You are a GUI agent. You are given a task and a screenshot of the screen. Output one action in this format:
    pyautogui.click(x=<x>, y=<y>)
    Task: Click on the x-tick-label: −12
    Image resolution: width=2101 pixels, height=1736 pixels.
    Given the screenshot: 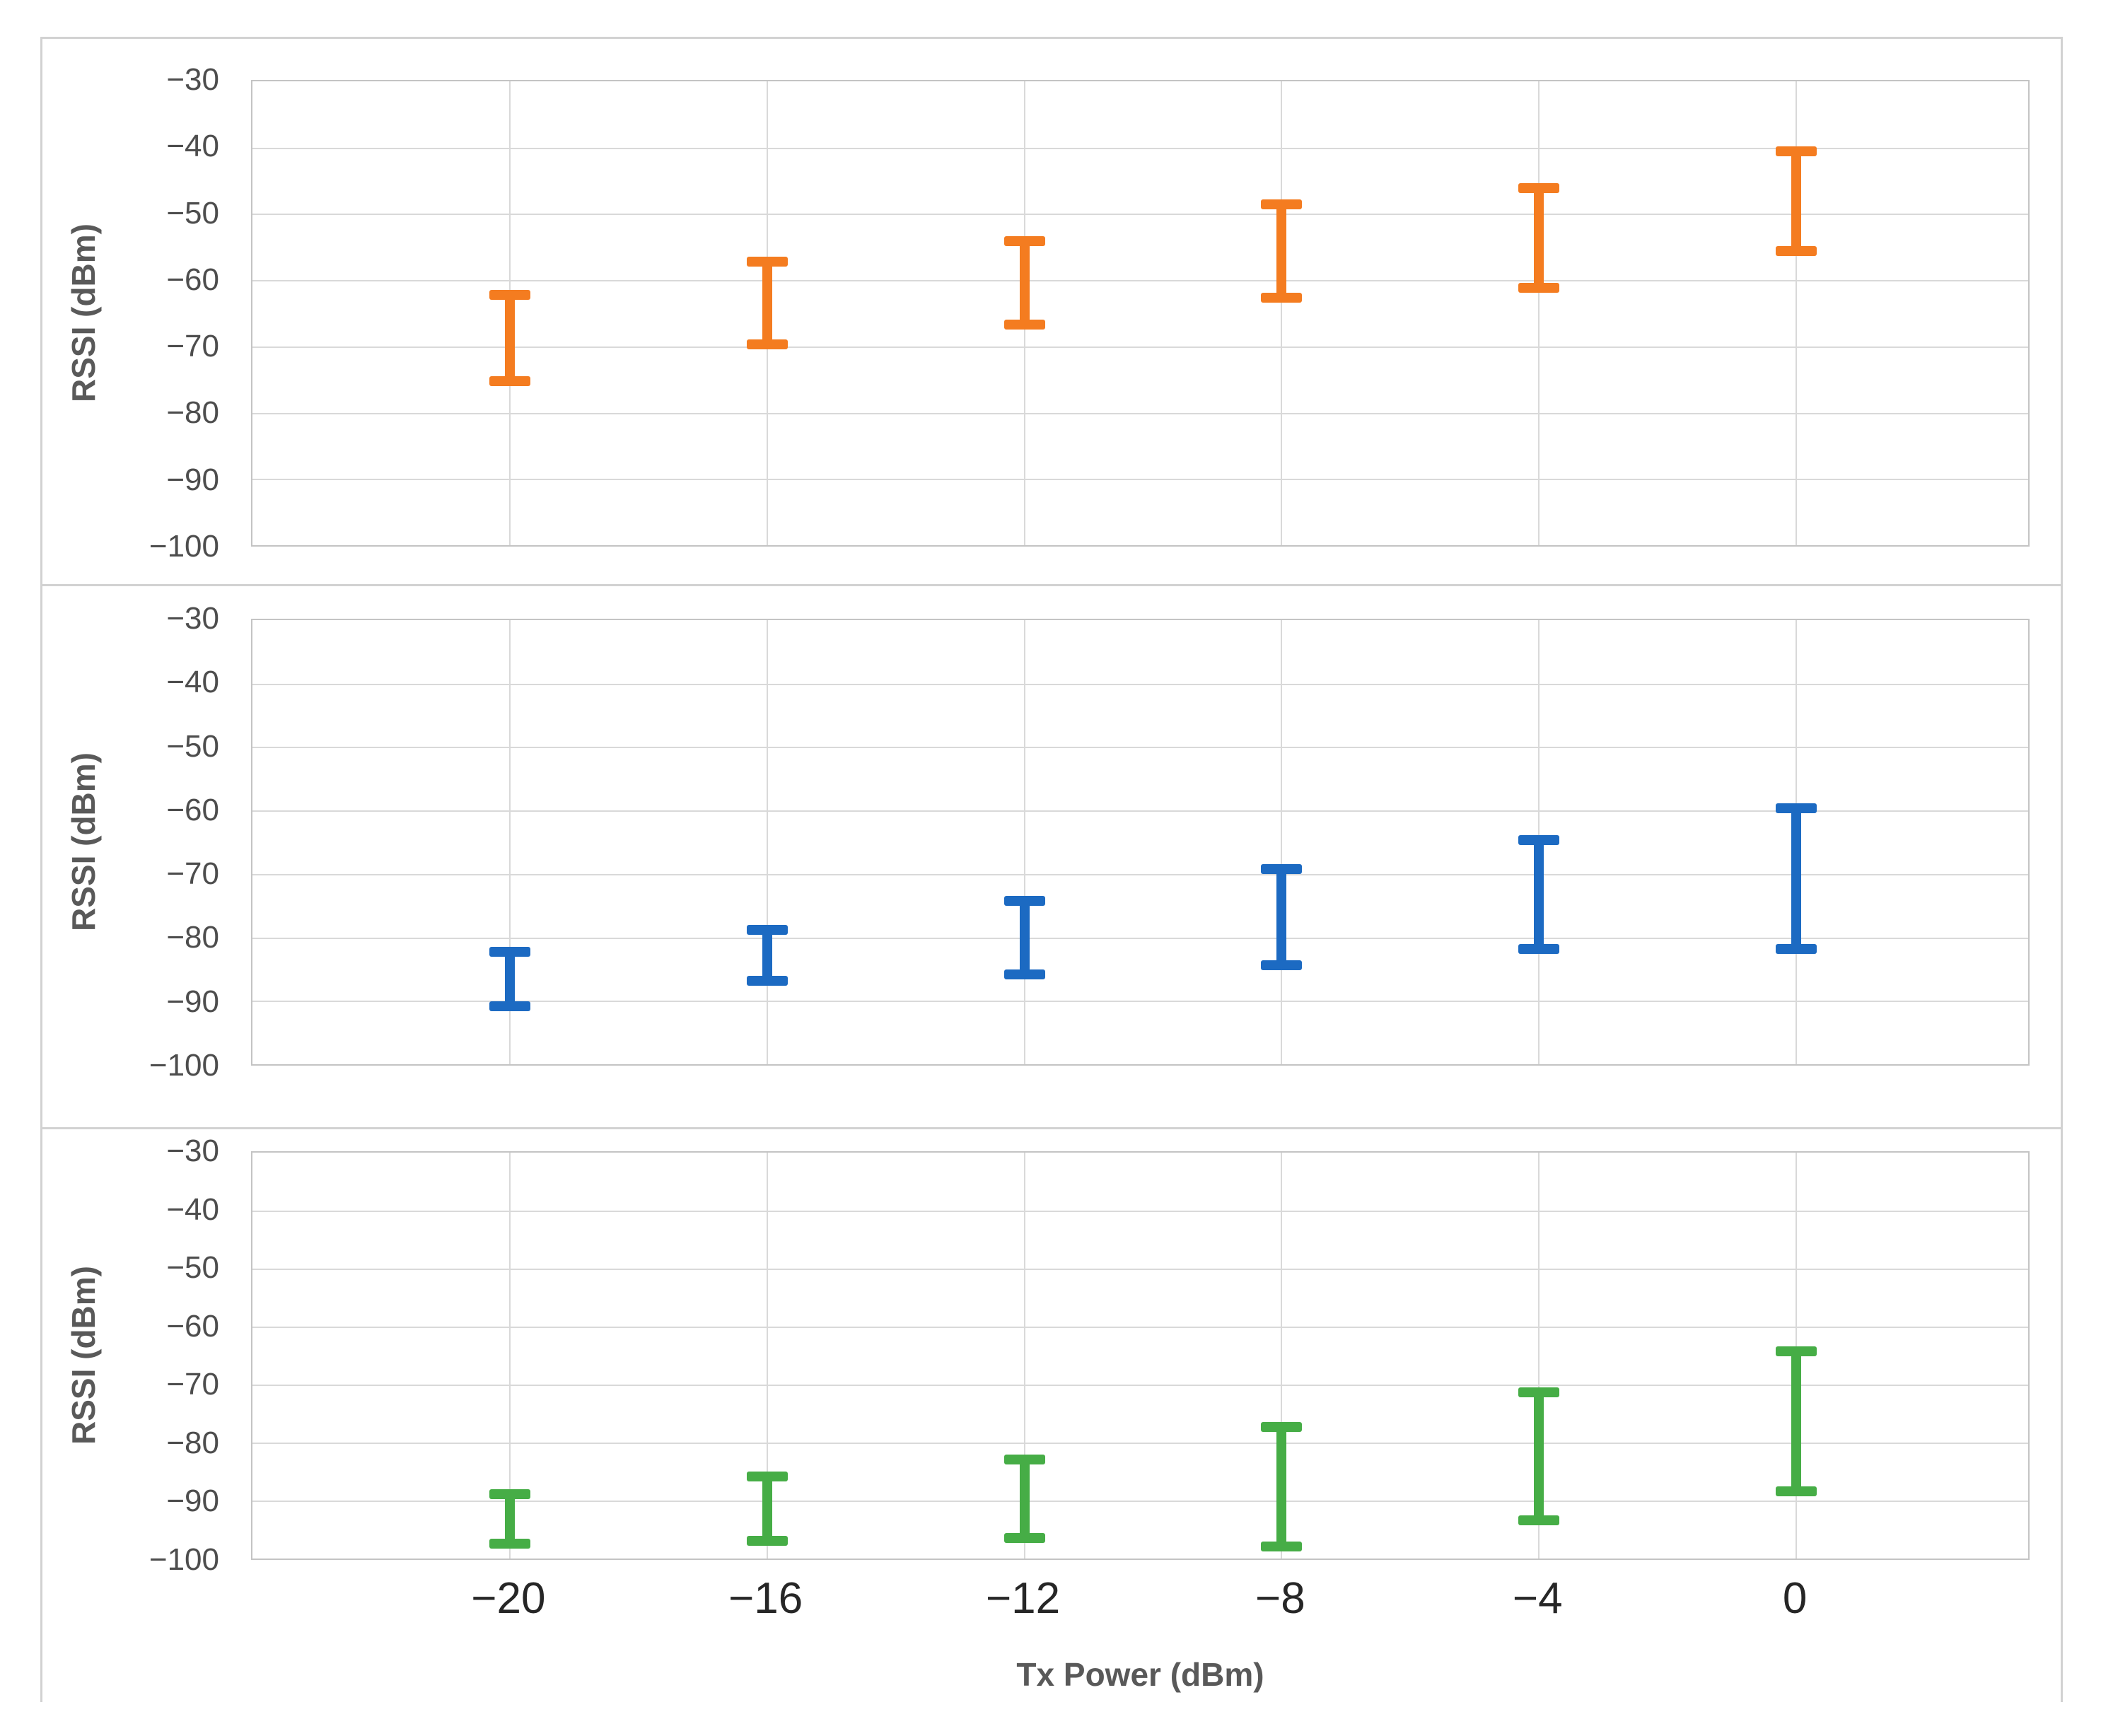 What is the action you would take?
    pyautogui.click(x=1023, y=1599)
    